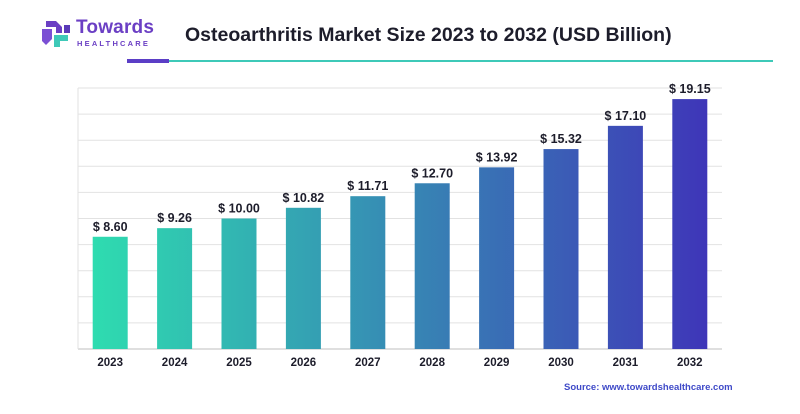 The width and height of the screenshot is (800, 414). What do you see at coordinates (497, 258) in the screenshot?
I see `bar-2029` at bounding box center [497, 258].